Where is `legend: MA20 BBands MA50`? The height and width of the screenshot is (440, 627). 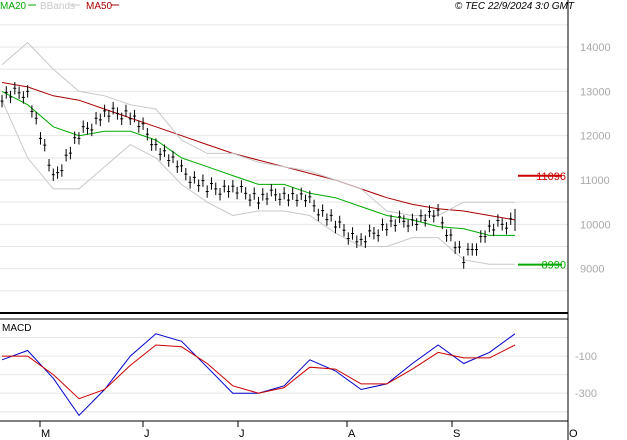 legend: MA20 BBands MA50 is located at coordinates (59, 6).